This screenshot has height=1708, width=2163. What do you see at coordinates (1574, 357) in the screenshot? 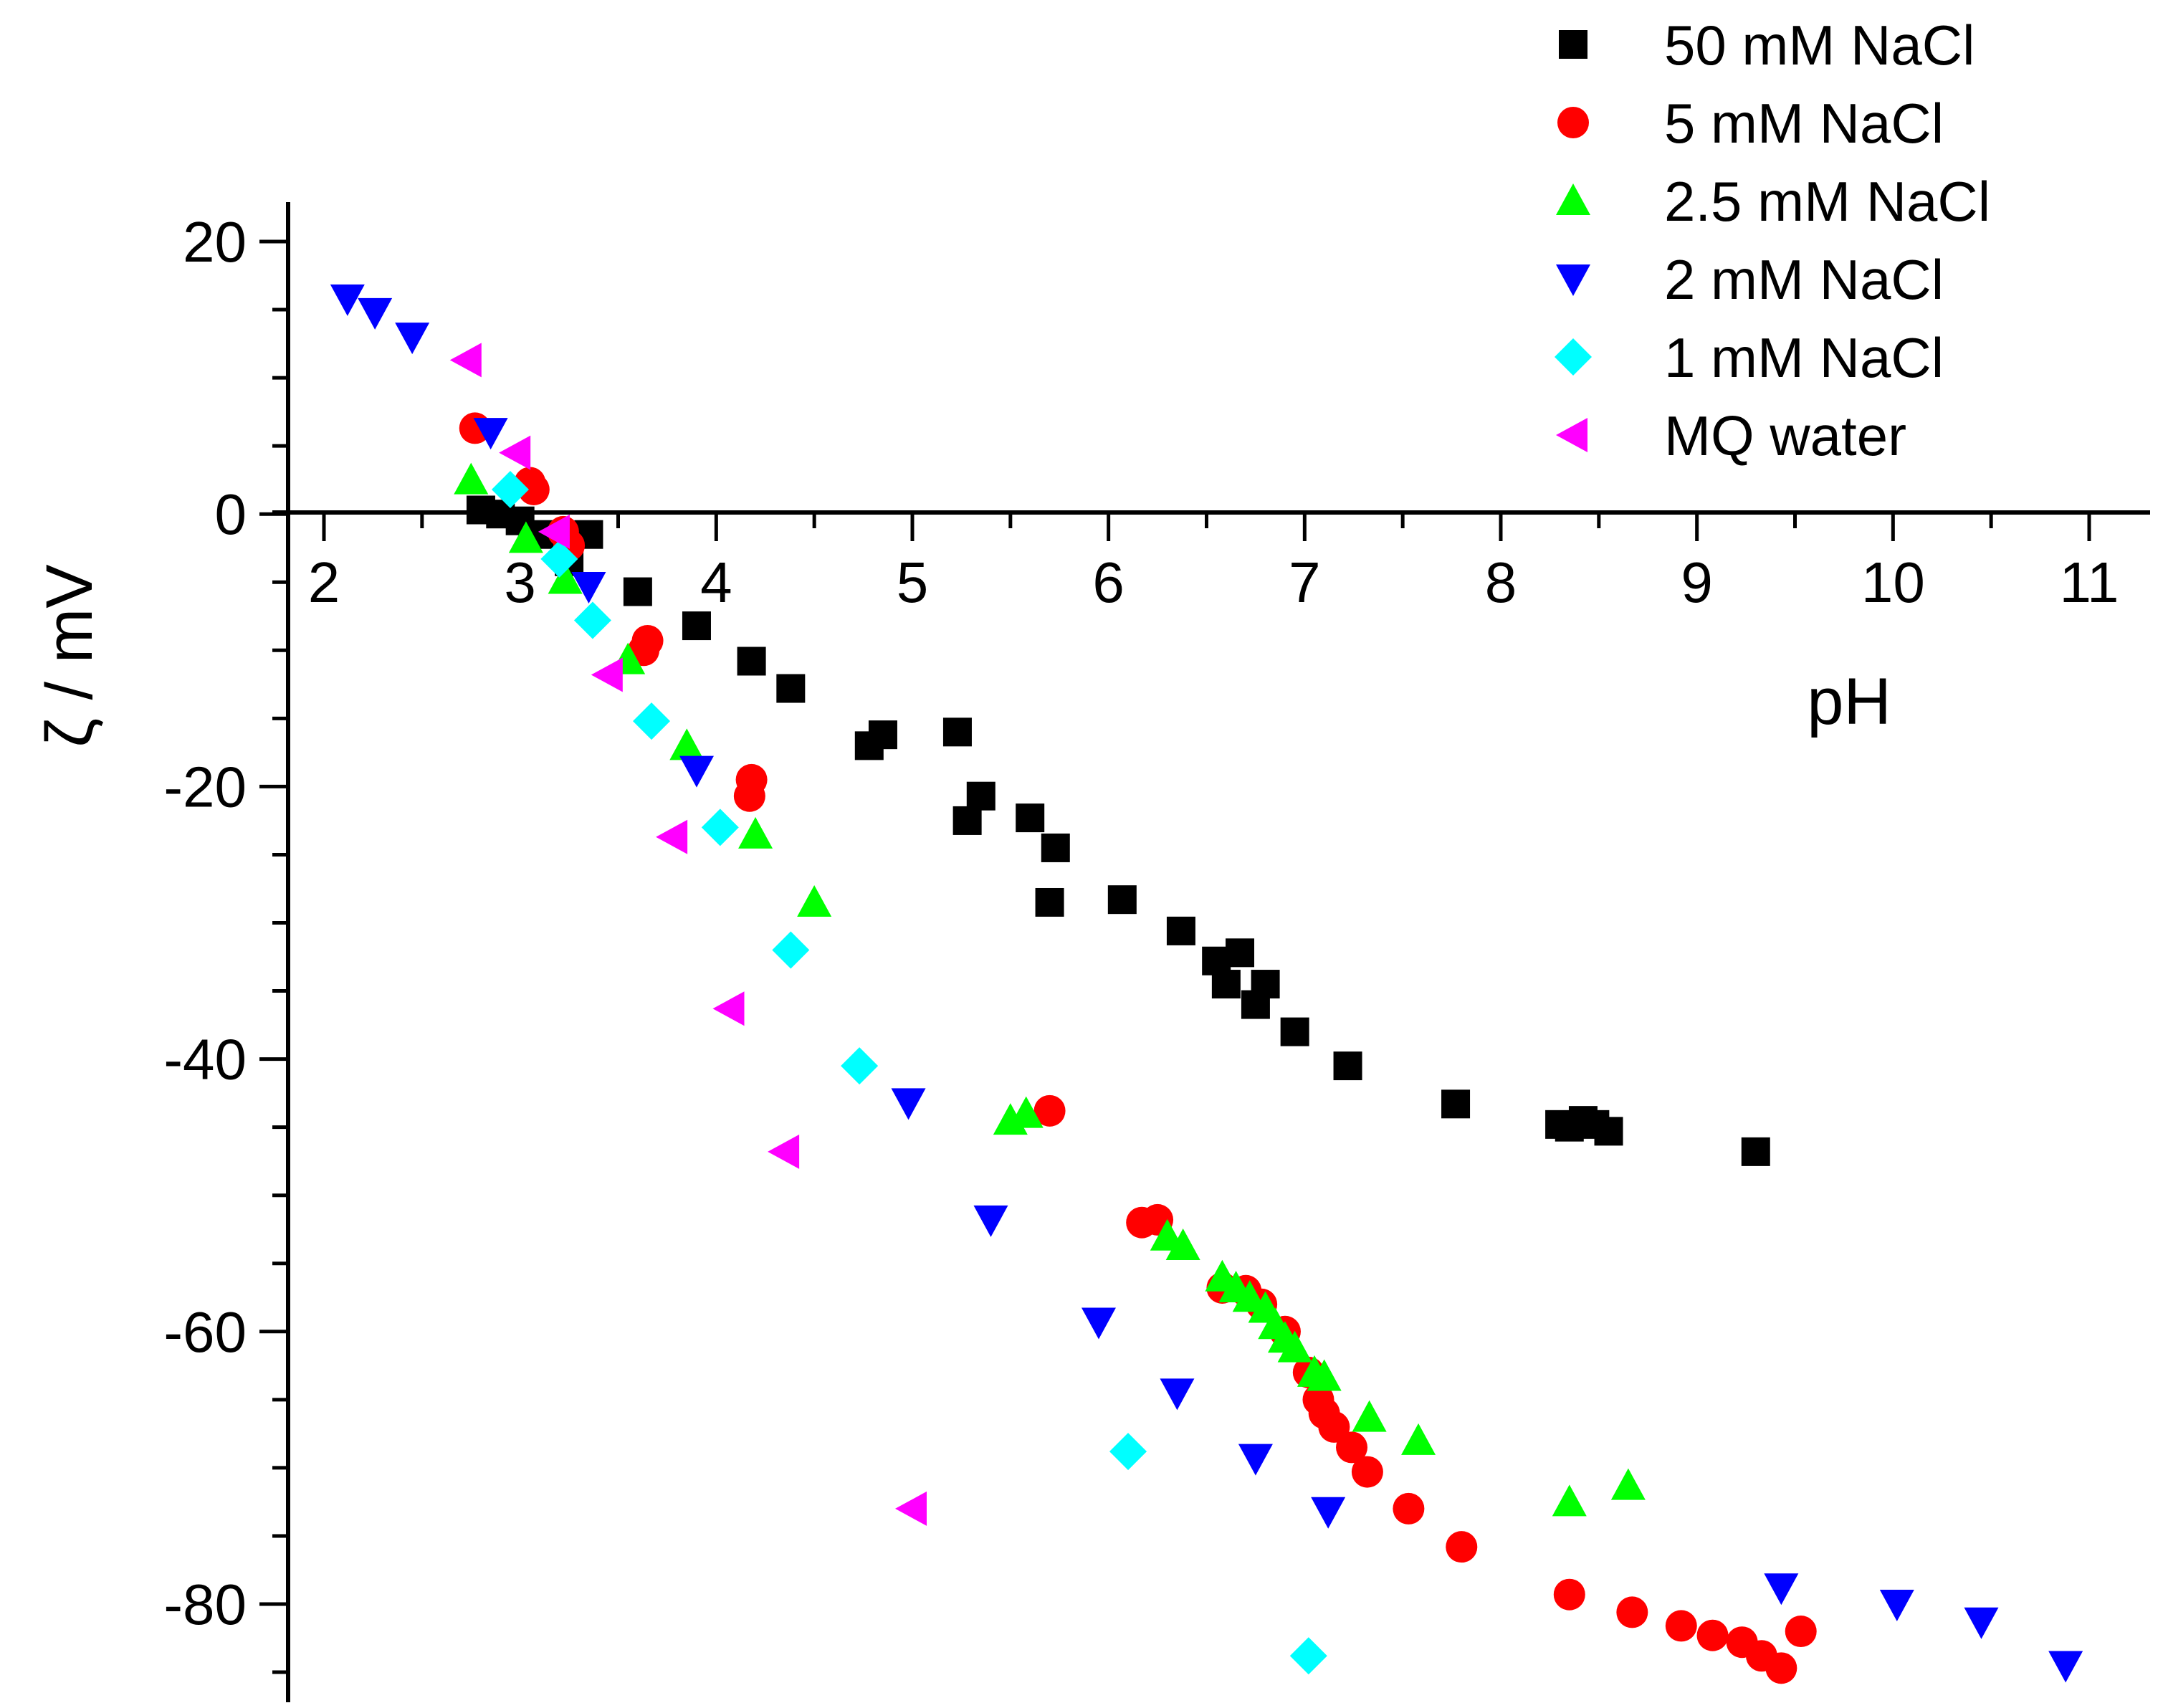
I see `legend-marker-1-mm-nacl` at bounding box center [1574, 357].